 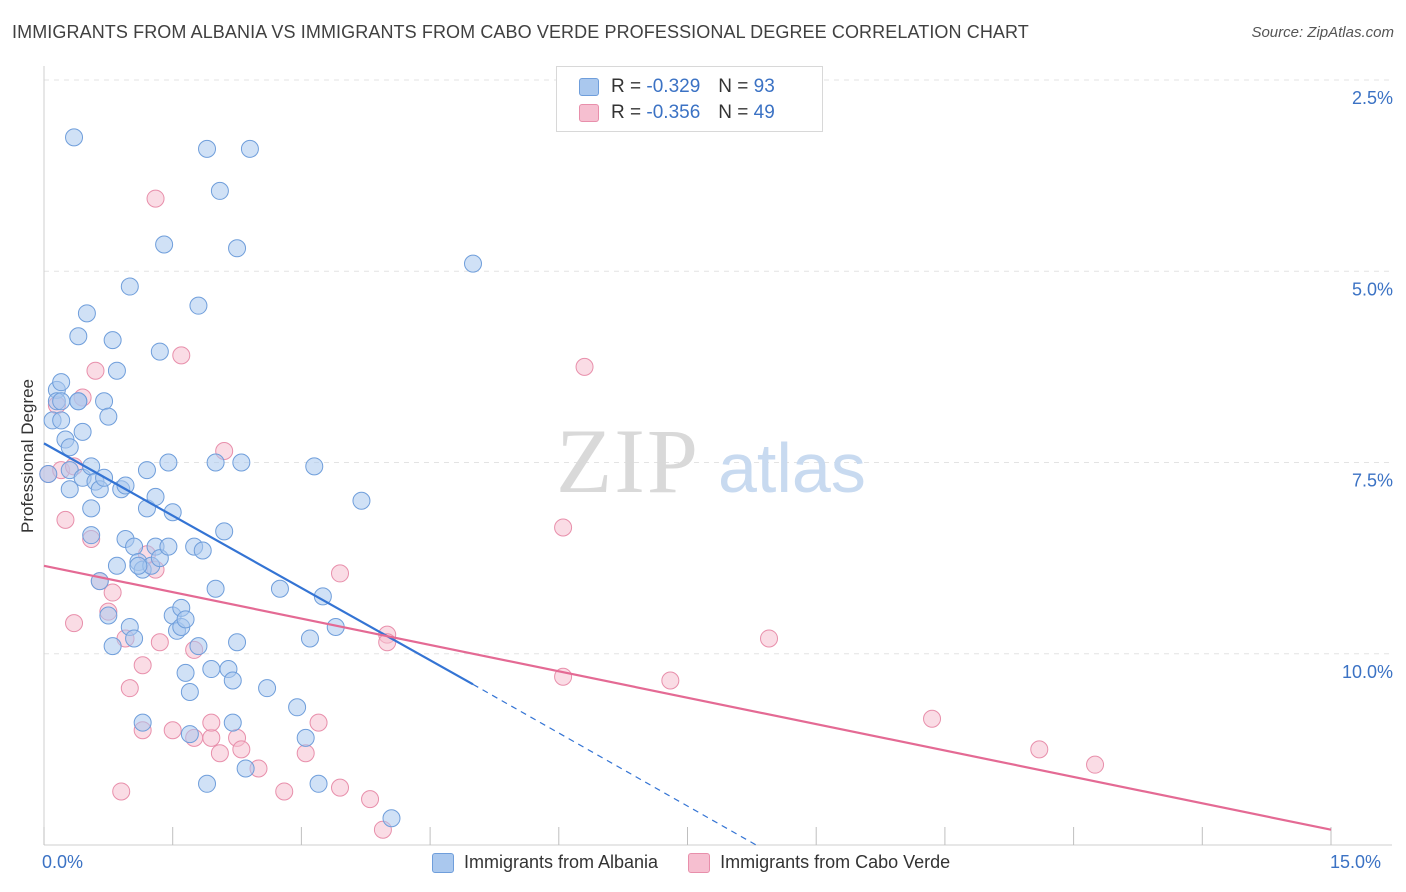 What do you see at coordinates (764, 112) in the screenshot?
I see `n-value-cabo-verde: 49` at bounding box center [764, 112].